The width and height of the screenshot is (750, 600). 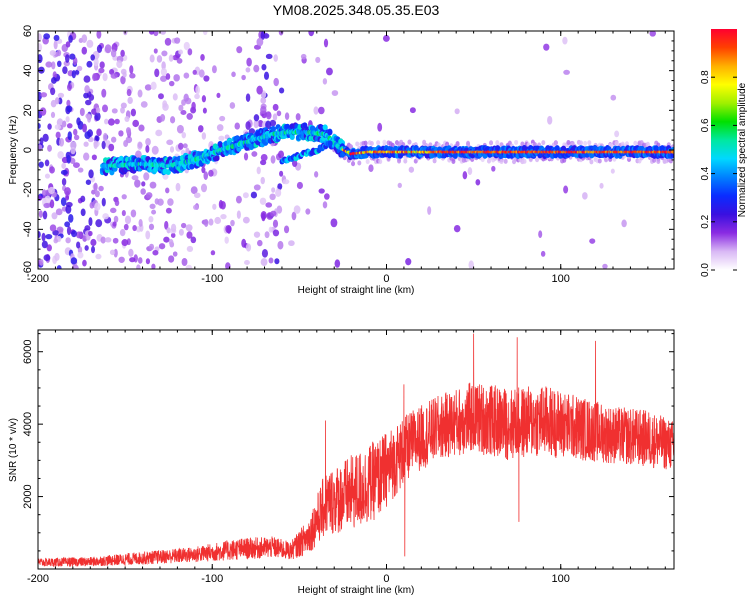 What do you see at coordinates (28, 424) in the screenshot?
I see `snr-ytick-label: 4000` at bounding box center [28, 424].